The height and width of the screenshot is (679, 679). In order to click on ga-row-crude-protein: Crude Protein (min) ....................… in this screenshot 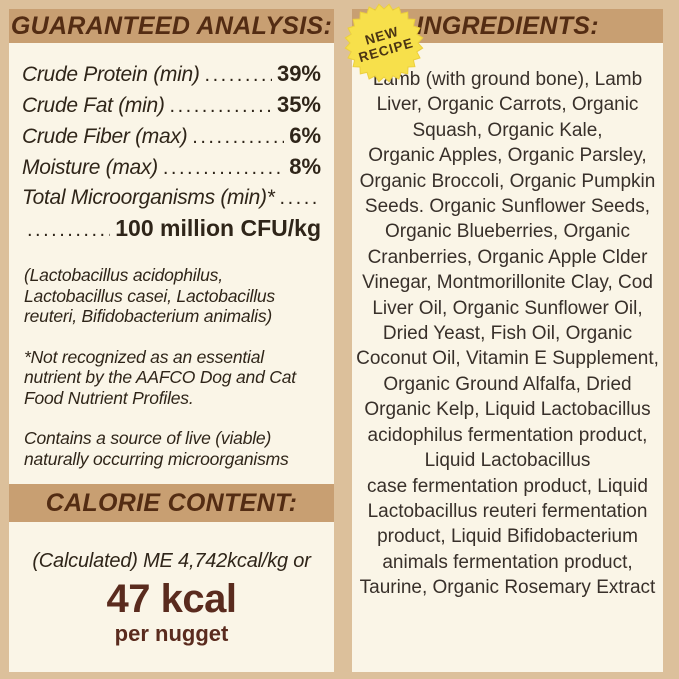, I will do `click(171, 74)`.